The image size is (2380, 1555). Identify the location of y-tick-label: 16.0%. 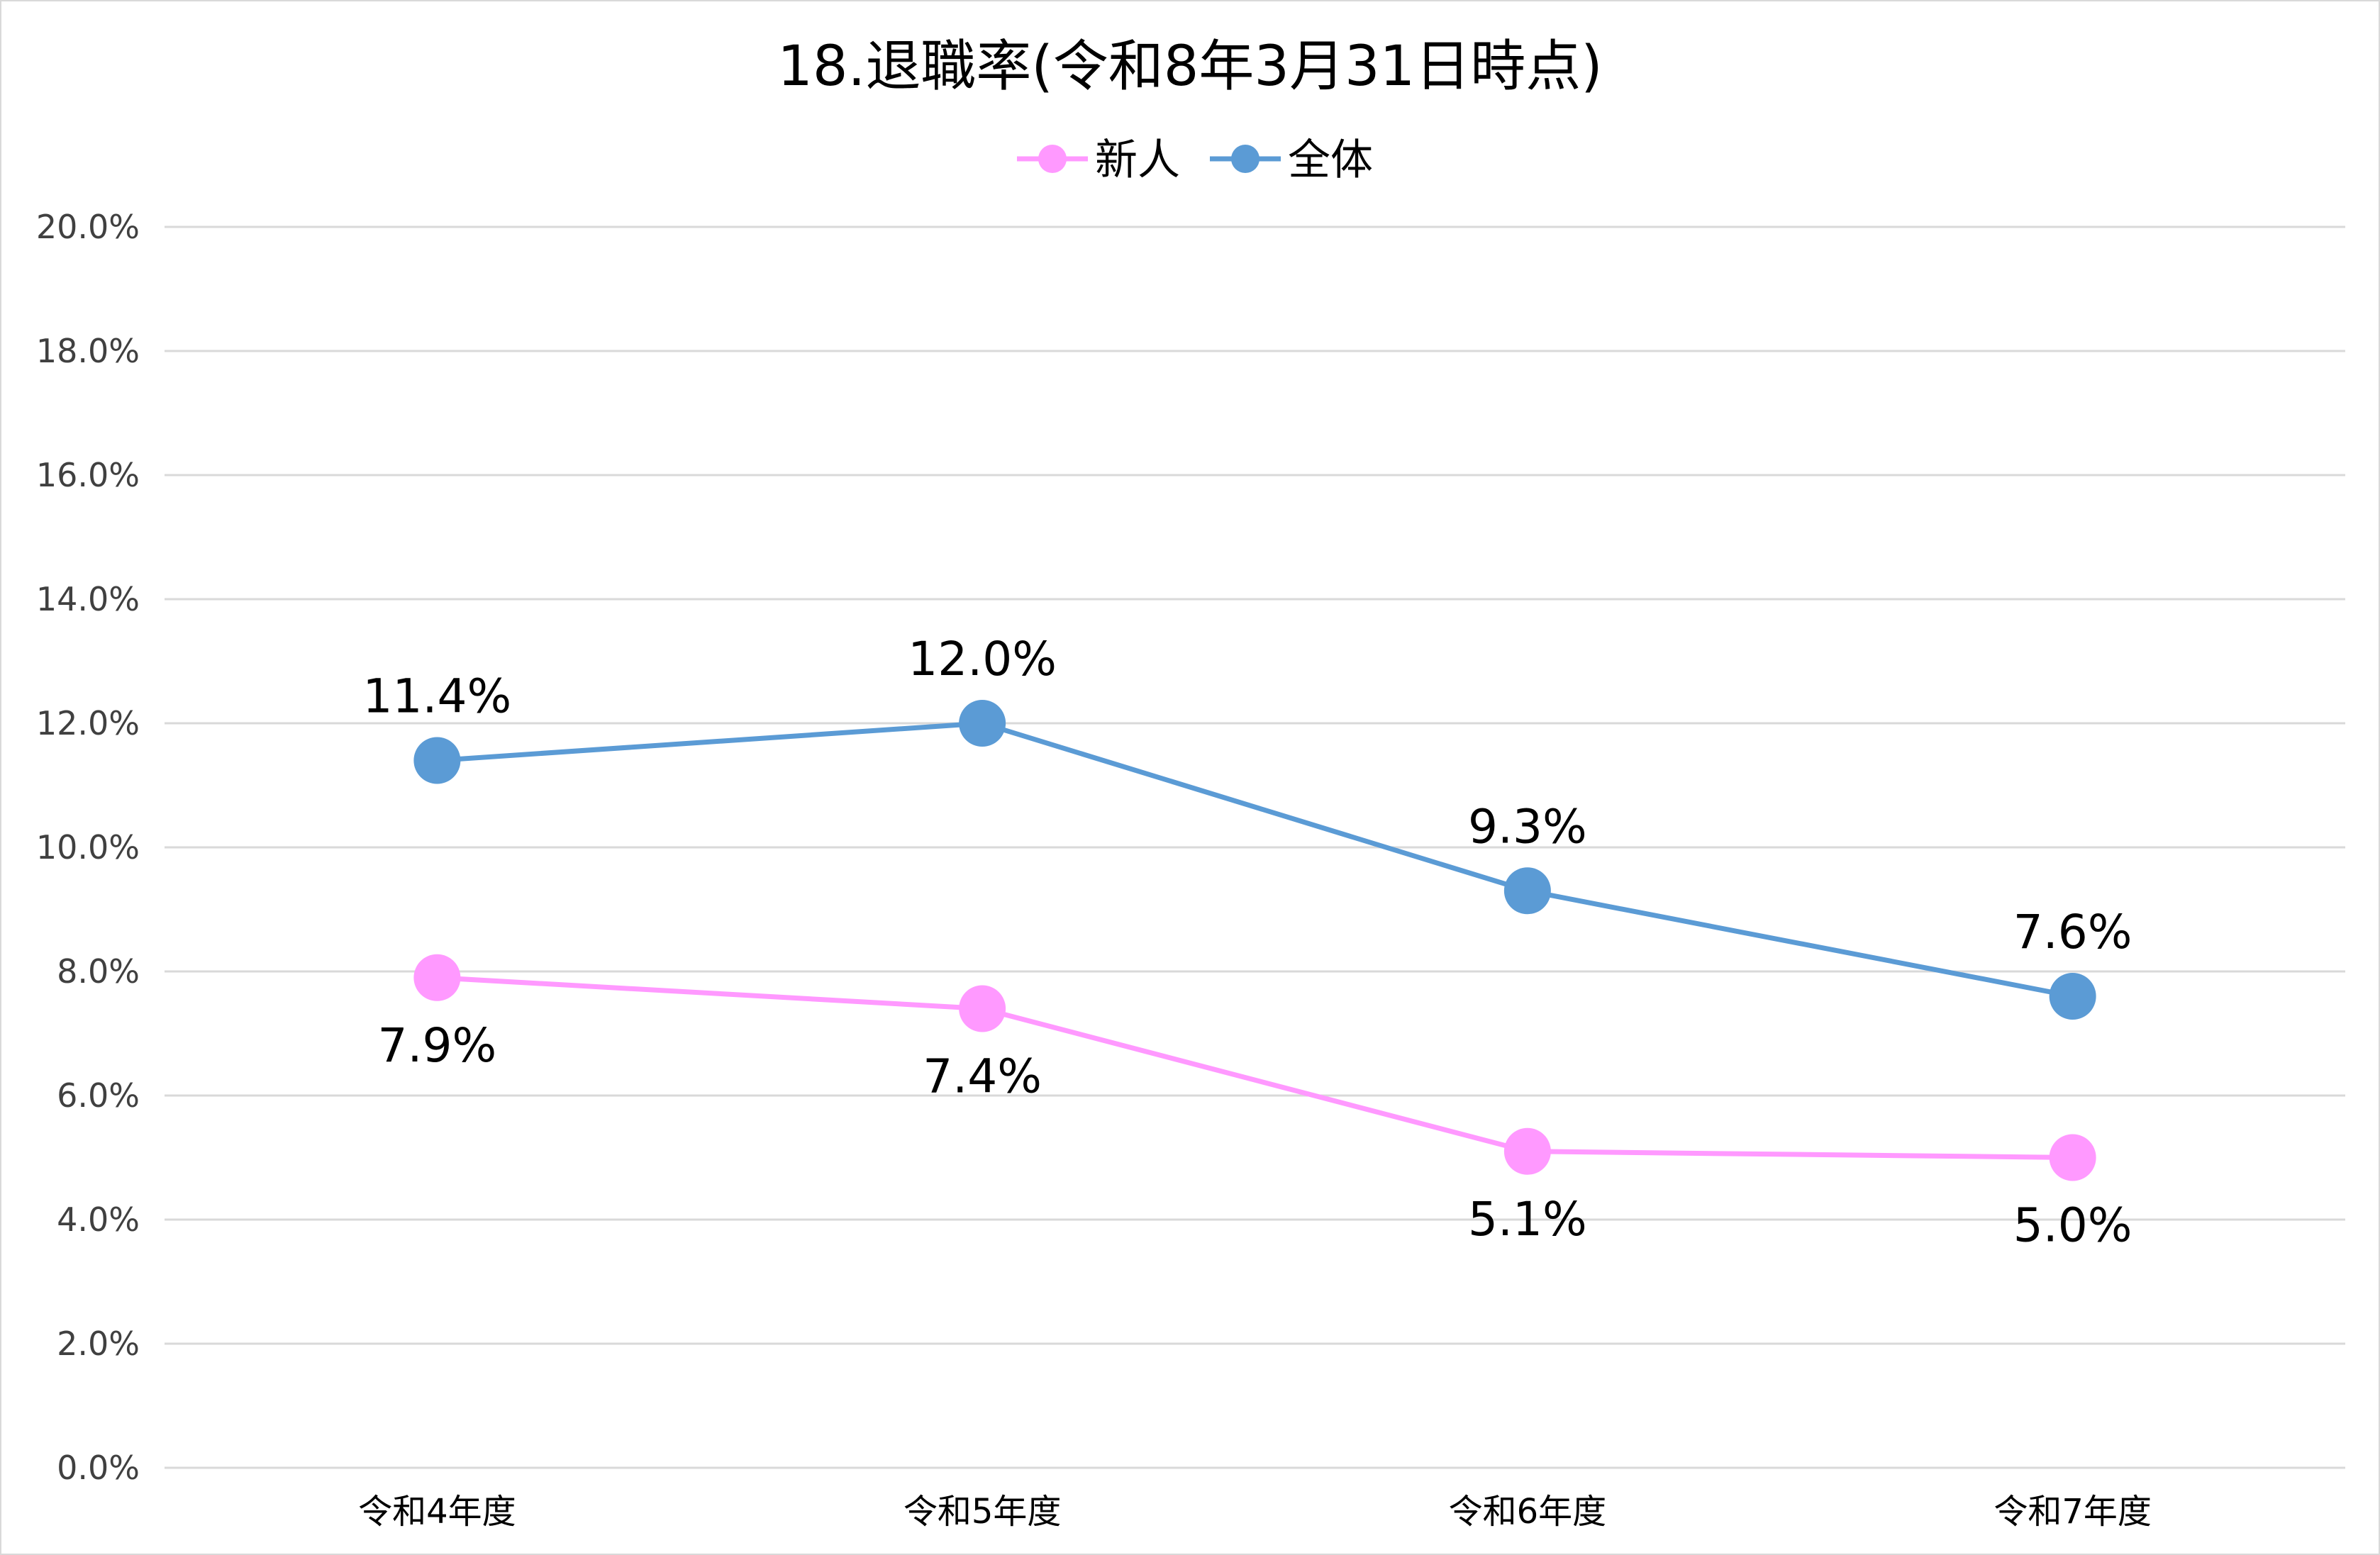
(88, 475).